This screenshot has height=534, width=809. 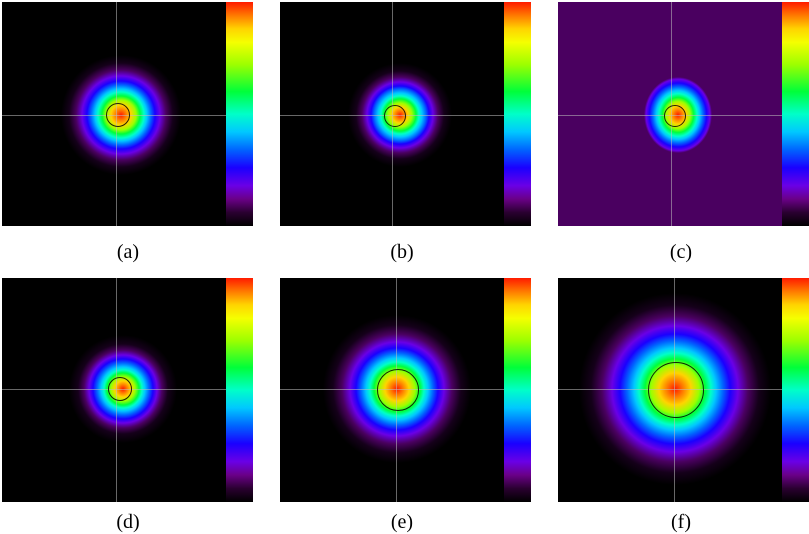 I want to click on beam-profile-image-d, so click(x=115, y=390).